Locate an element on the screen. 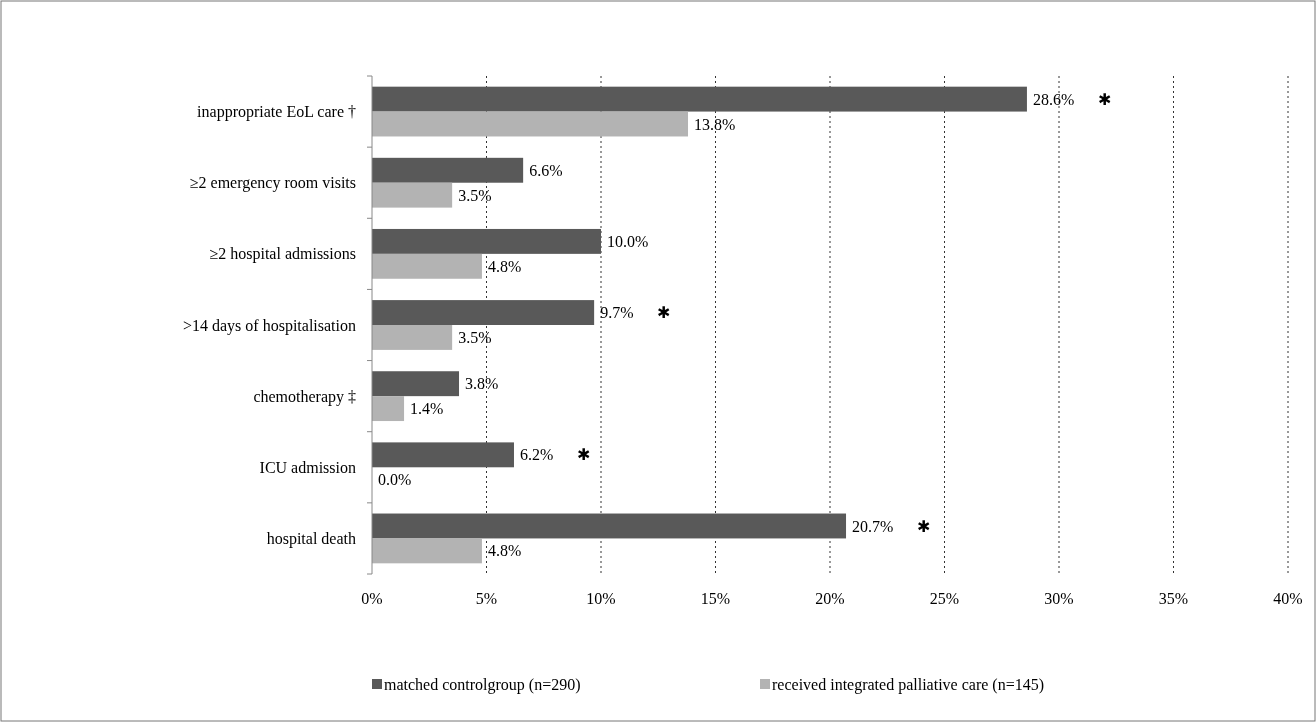 The image size is (1316, 722). legend-label: matched controlgroup (n=290) is located at coordinates (482, 684).